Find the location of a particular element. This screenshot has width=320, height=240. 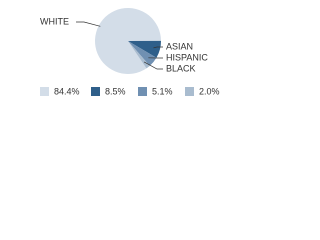

slice-label: WHITE is located at coordinates (54, 21).